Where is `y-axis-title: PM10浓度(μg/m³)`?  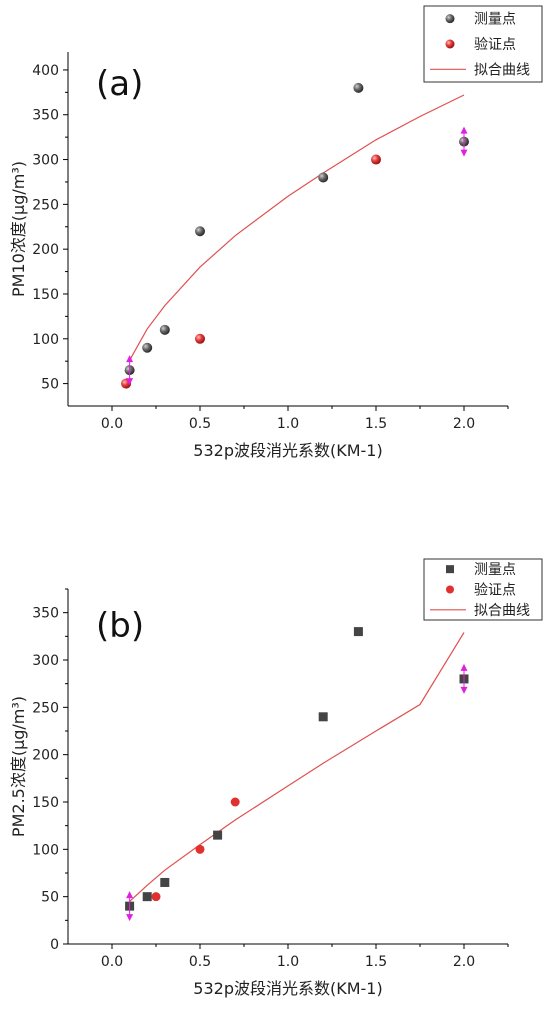
y-axis-title: PM10浓度(μg/m³) is located at coordinates (18, 229).